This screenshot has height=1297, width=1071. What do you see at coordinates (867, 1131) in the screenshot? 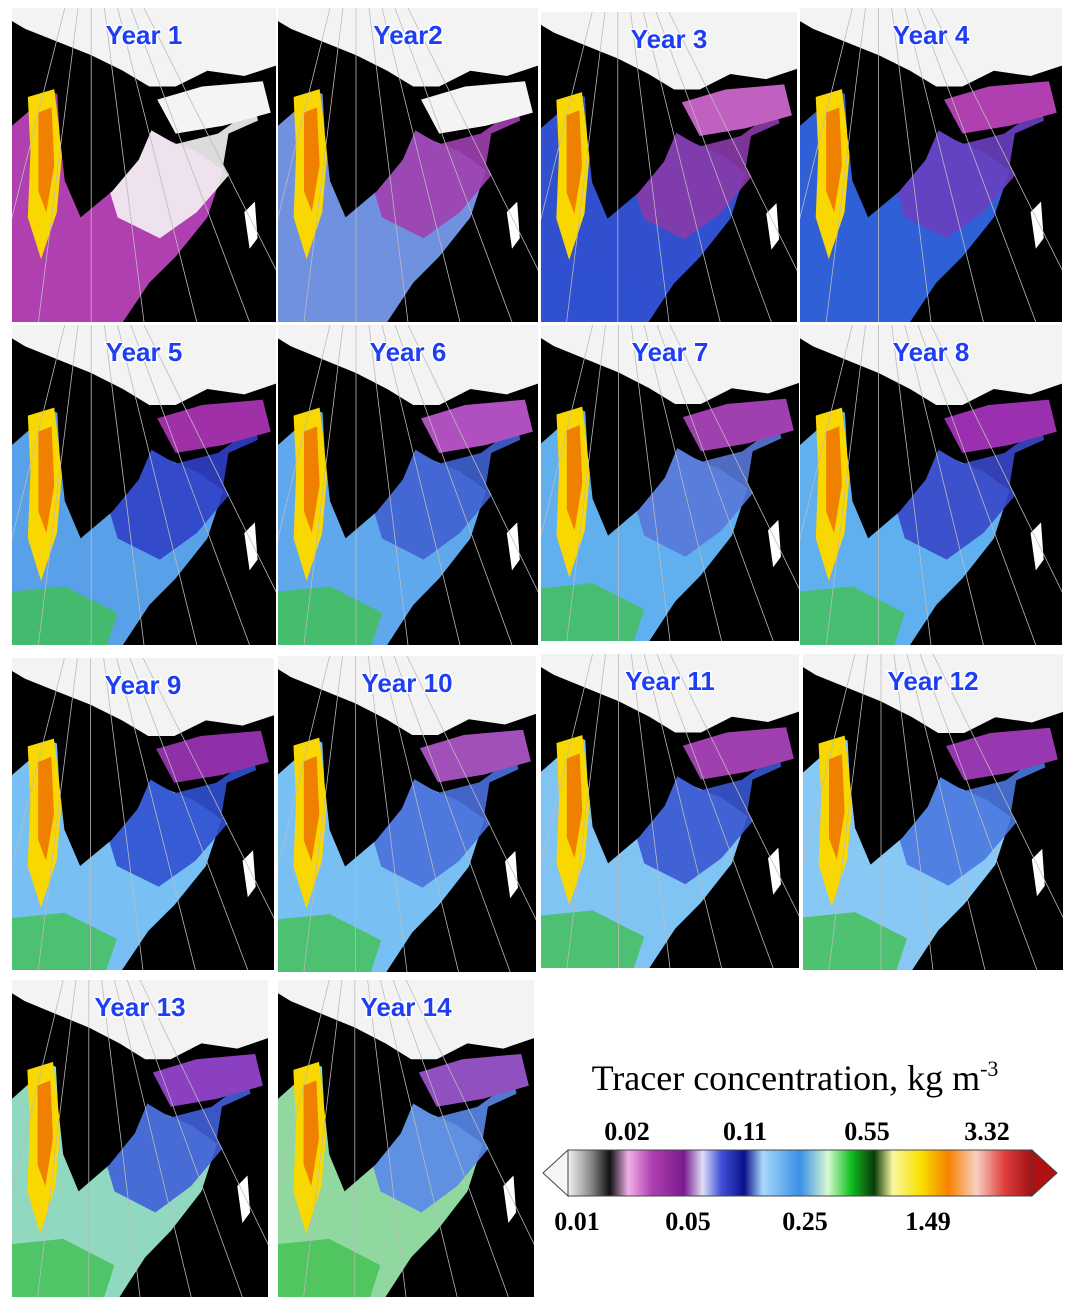
I see `colorbar-tick-label: 0.55` at bounding box center [867, 1131].